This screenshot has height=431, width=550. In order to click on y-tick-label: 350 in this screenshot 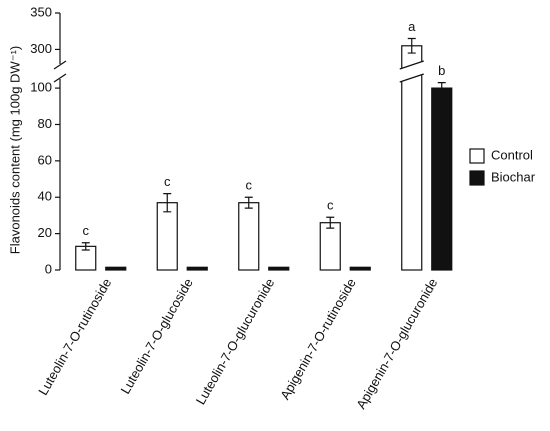, I will do `click(41, 11)`.